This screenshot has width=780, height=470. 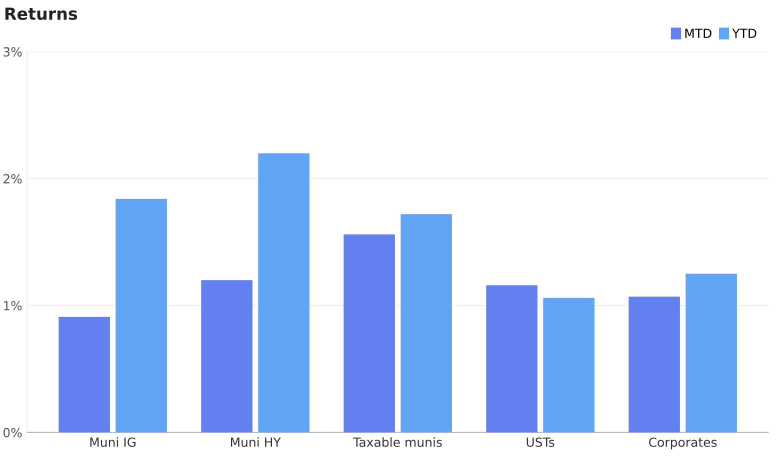 I want to click on y-tick-label: 2%, so click(x=13, y=179).